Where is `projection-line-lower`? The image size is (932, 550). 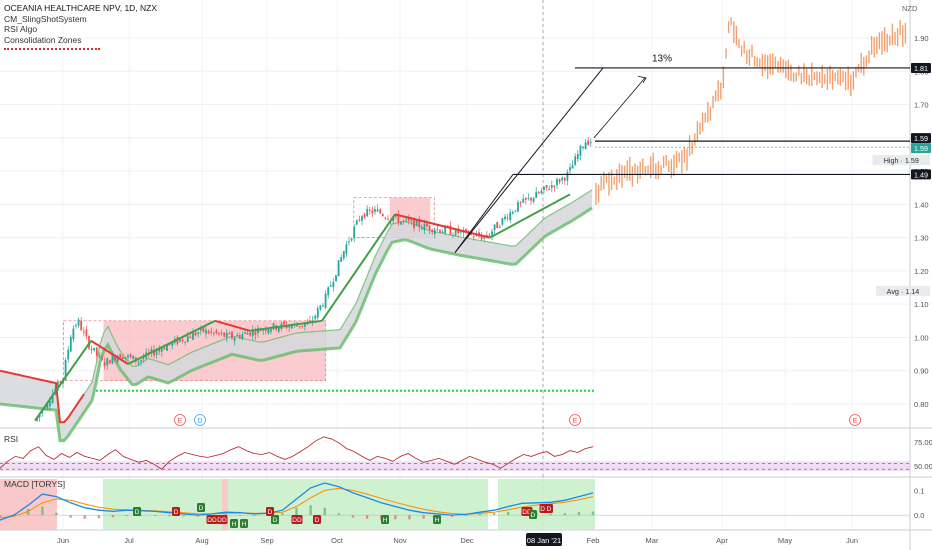
projection-line-lower is located at coordinates (484, 213).